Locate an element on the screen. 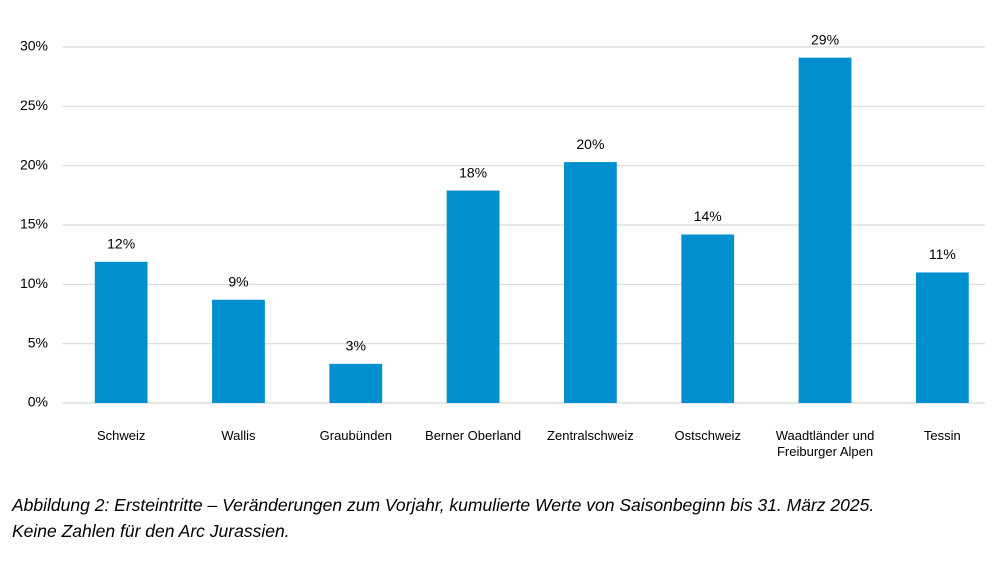 The width and height of the screenshot is (1000, 562). value-label: 11% is located at coordinates (942, 254).